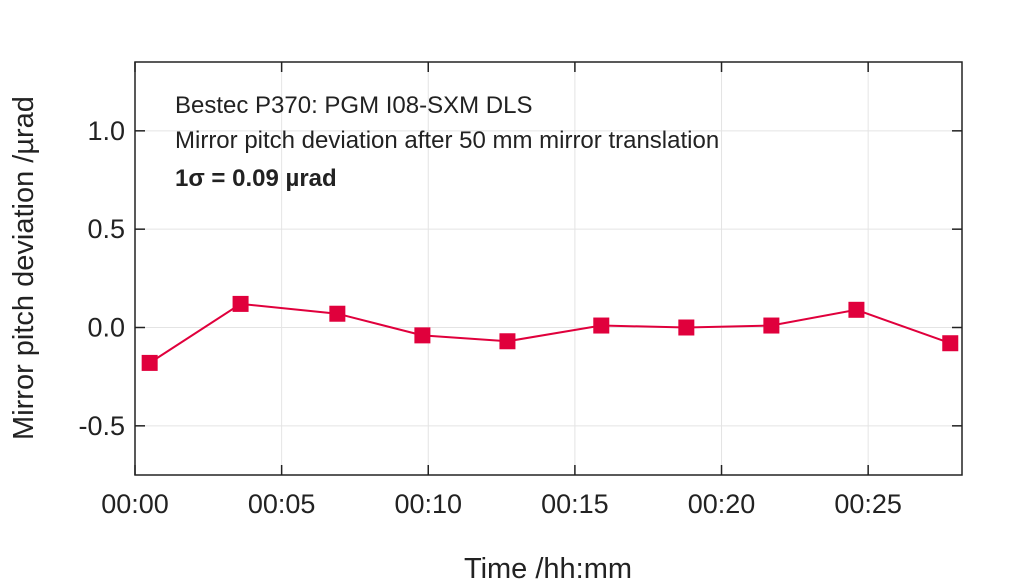  What do you see at coordinates (106, 328) in the screenshot?
I see `y-tick-label: 0.0` at bounding box center [106, 328].